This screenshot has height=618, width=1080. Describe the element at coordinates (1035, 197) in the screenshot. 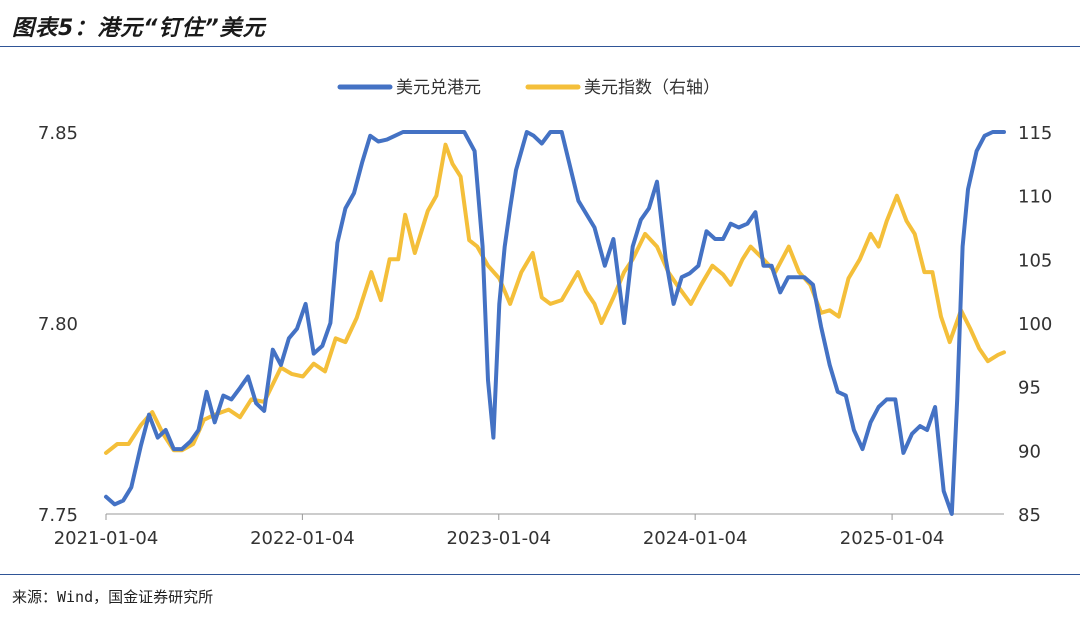

I see `y-right-tick-label-5: 110` at that location.